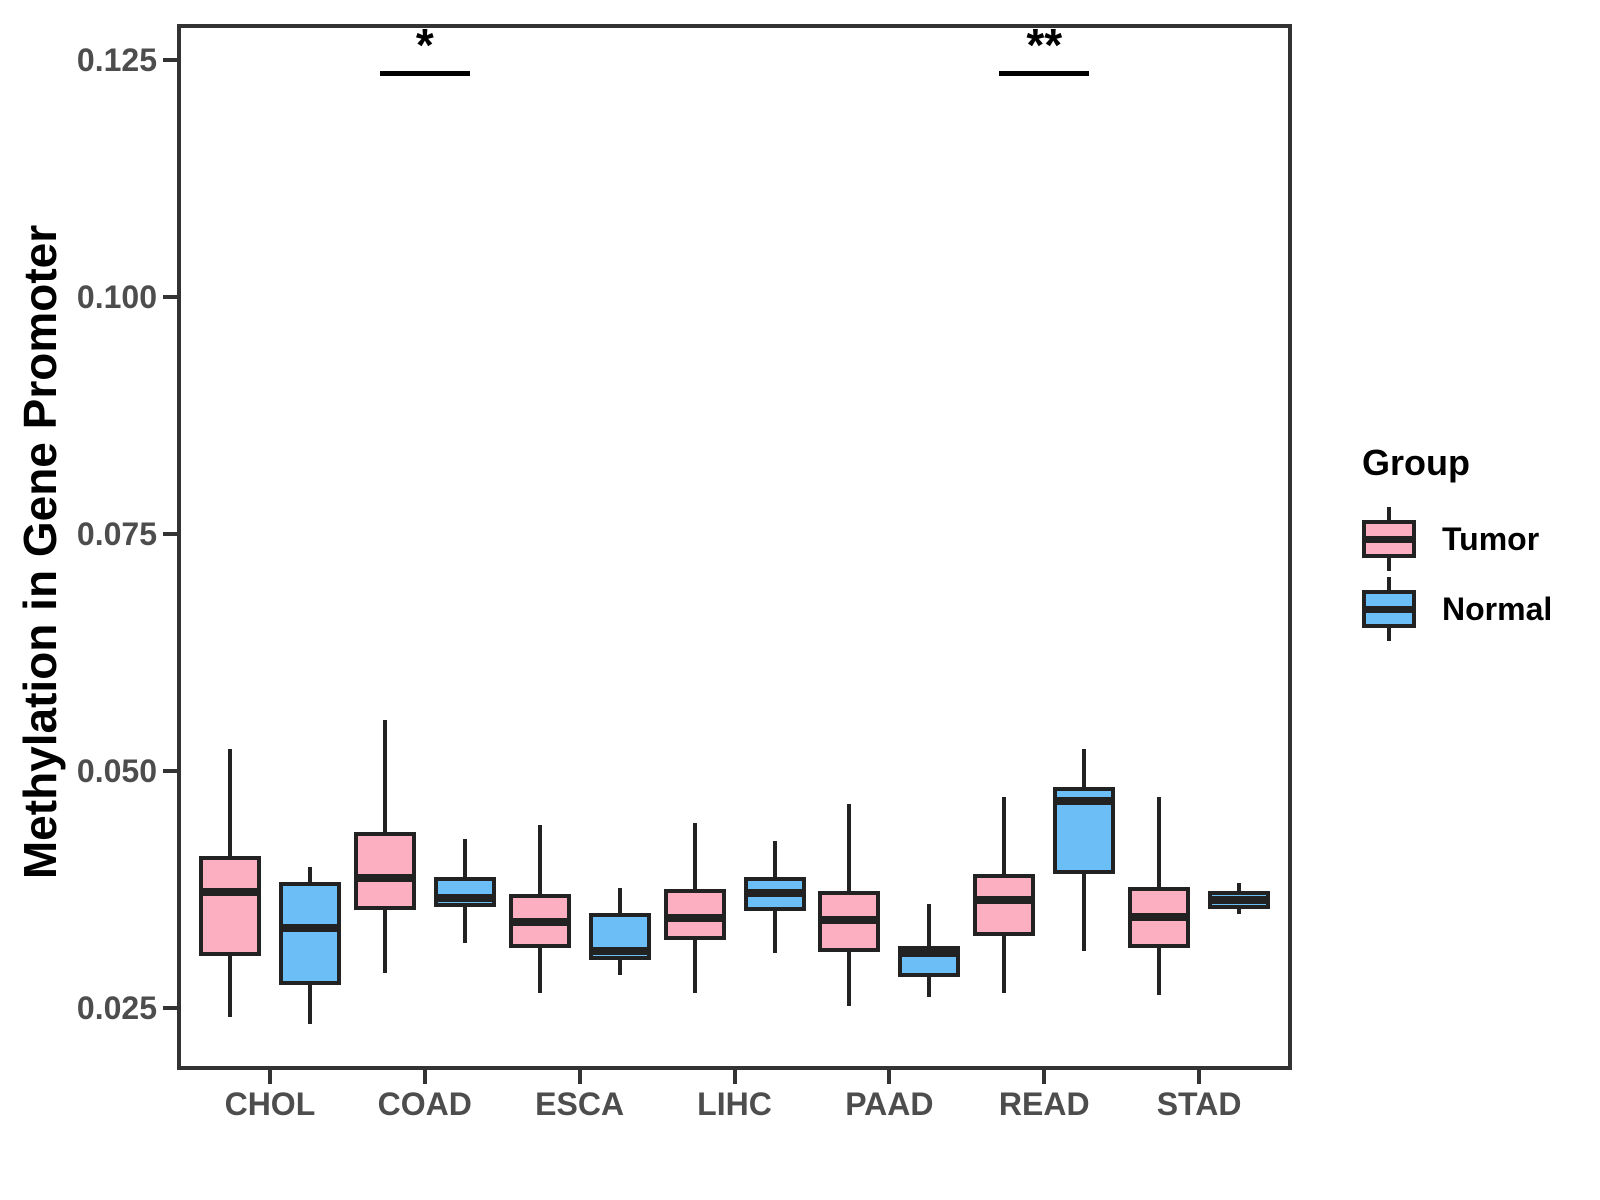 The width and height of the screenshot is (1600, 1200). Describe the element at coordinates (1044, 1077) in the screenshot. I see `x-tick-READ` at that location.